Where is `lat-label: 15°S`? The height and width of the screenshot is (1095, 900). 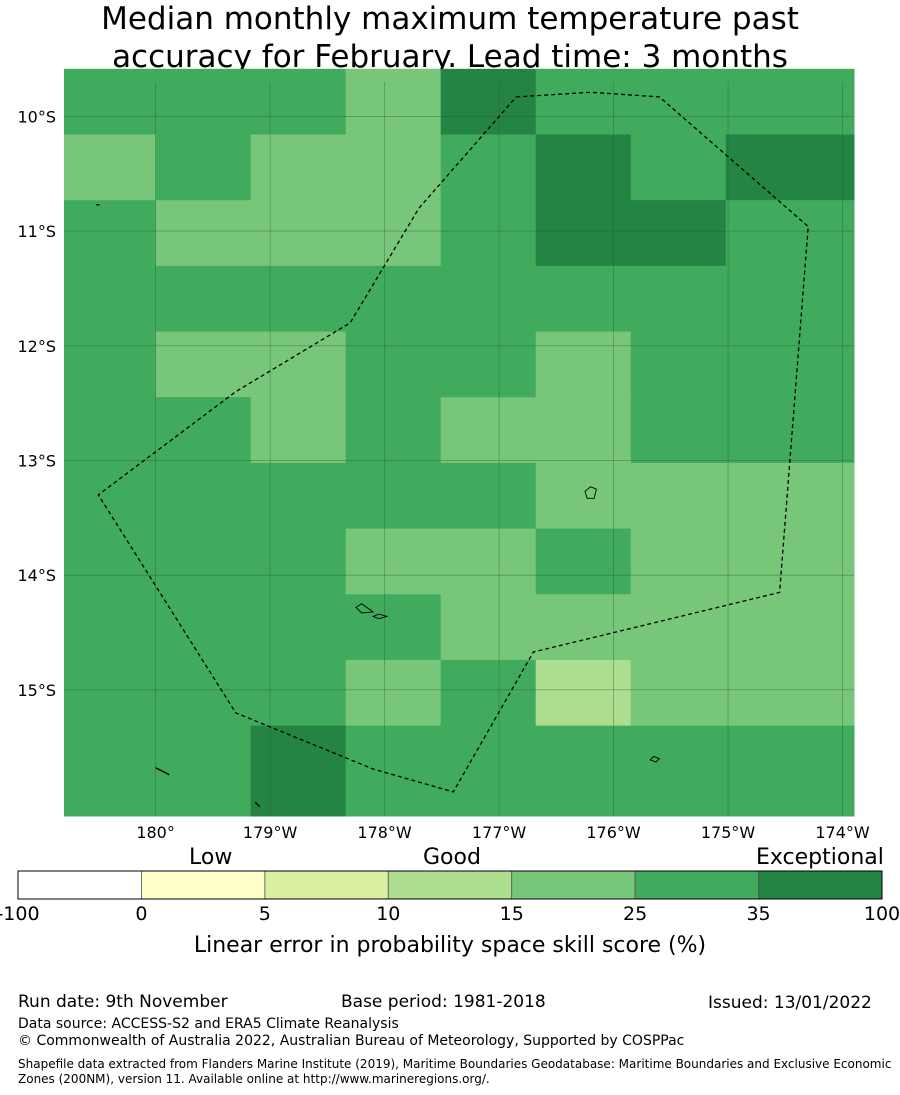 lat-label: 15°S is located at coordinates (36, 690).